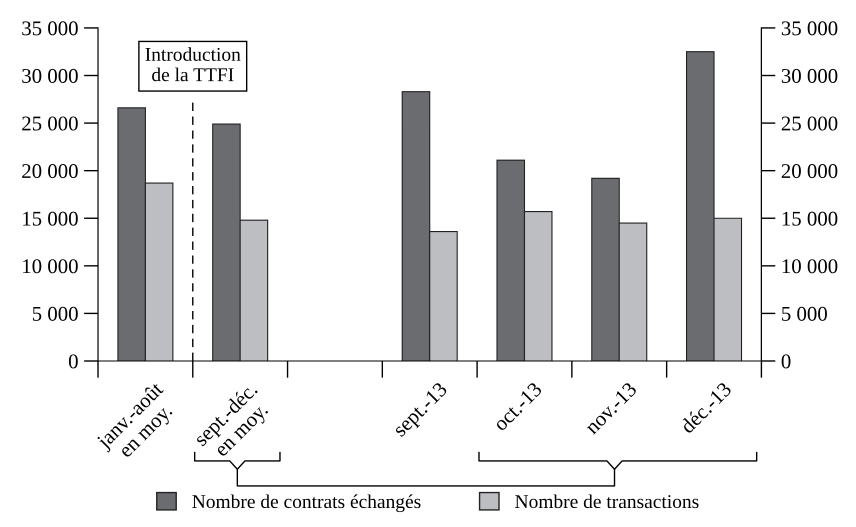  What do you see at coordinates (50, 28) in the screenshot?
I see `y-tick-label: 35 000` at bounding box center [50, 28].